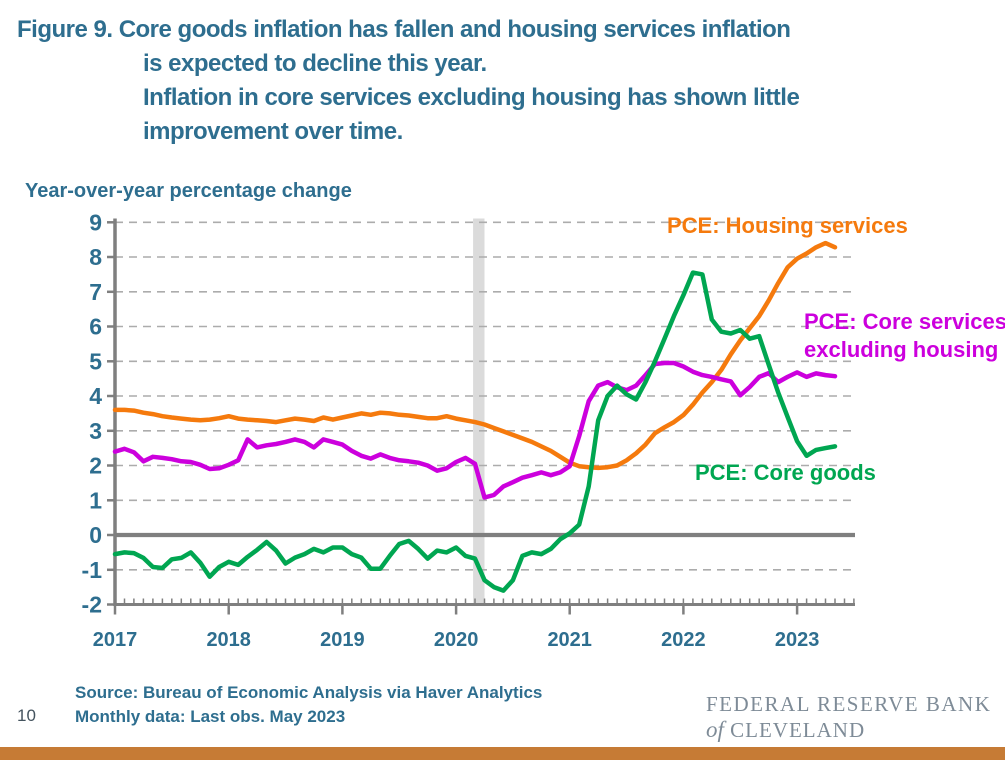 The image size is (1005, 760). Describe the element at coordinates (342, 640) in the screenshot. I see `x-axis-tick-label: 2019` at that location.